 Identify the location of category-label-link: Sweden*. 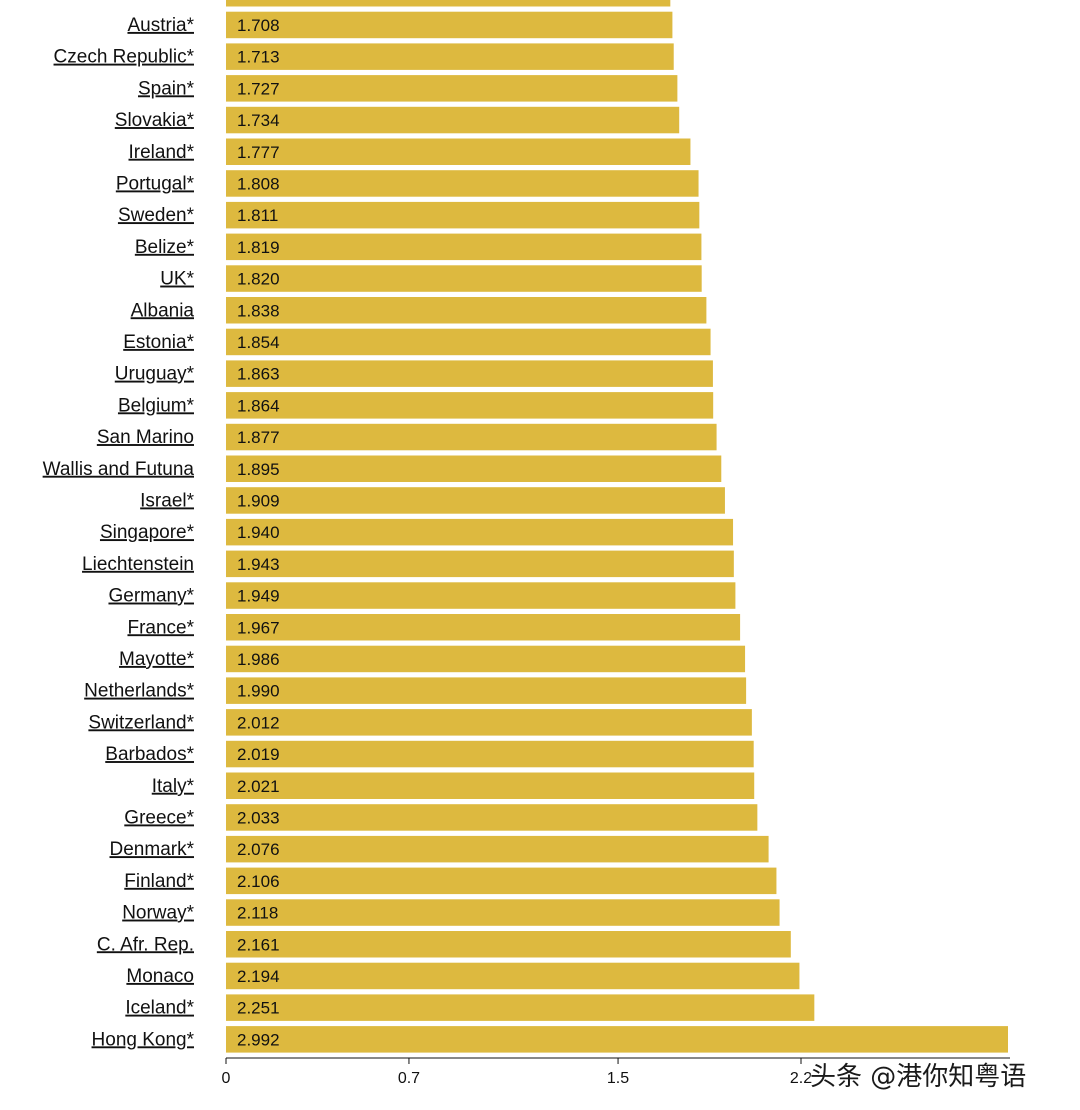
(156, 215).